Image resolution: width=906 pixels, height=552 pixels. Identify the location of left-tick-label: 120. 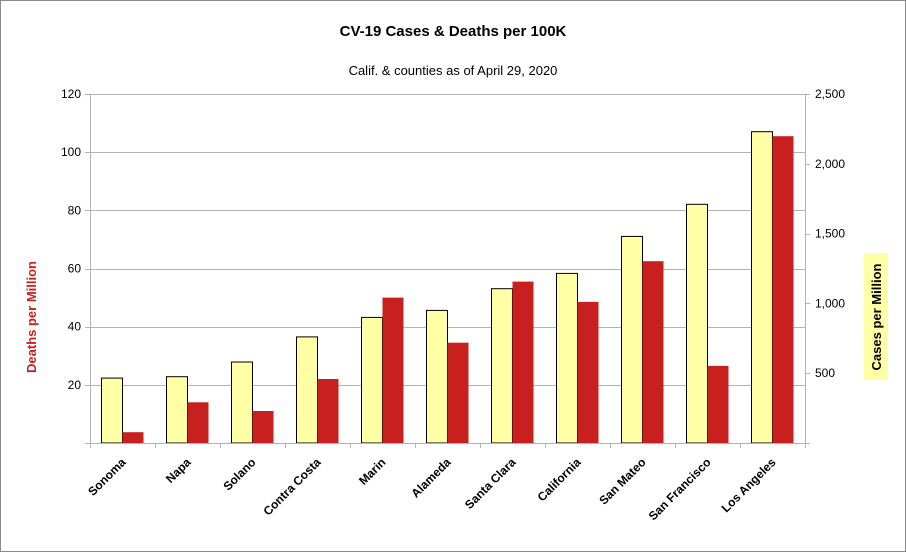
(71, 94).